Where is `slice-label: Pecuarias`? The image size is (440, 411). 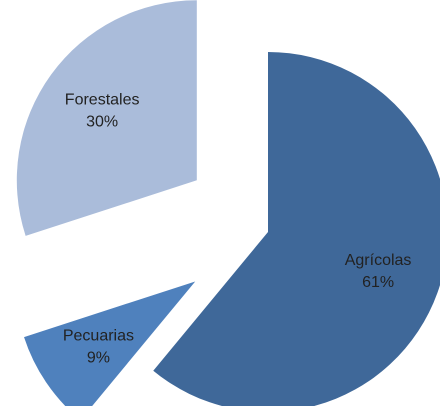 slice-label: Pecuarias is located at coordinates (98, 335).